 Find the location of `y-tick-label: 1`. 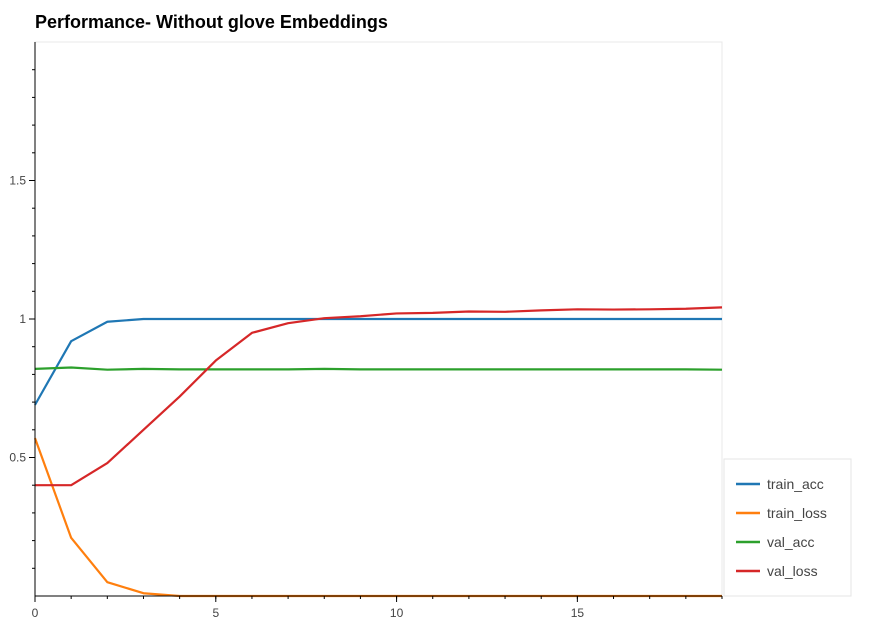

y-tick-label: 1 is located at coordinates (22, 319).